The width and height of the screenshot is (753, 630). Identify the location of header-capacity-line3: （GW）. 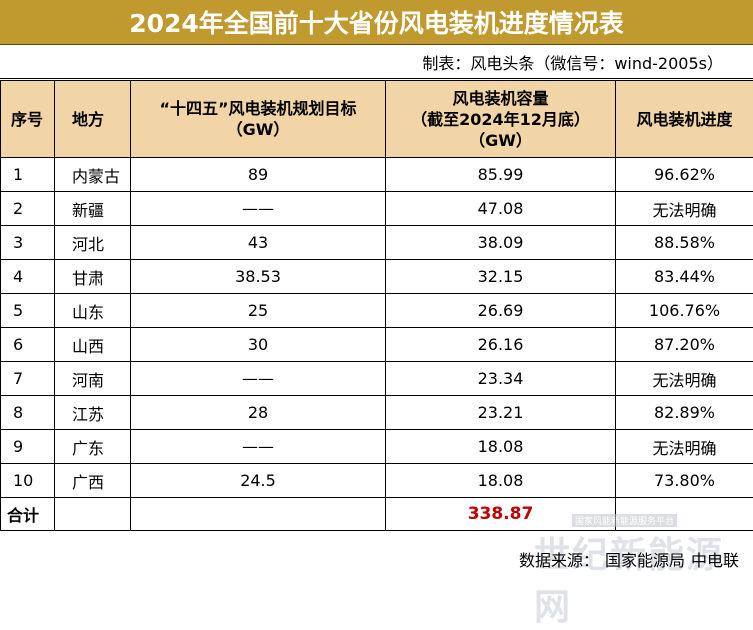
(500, 140).